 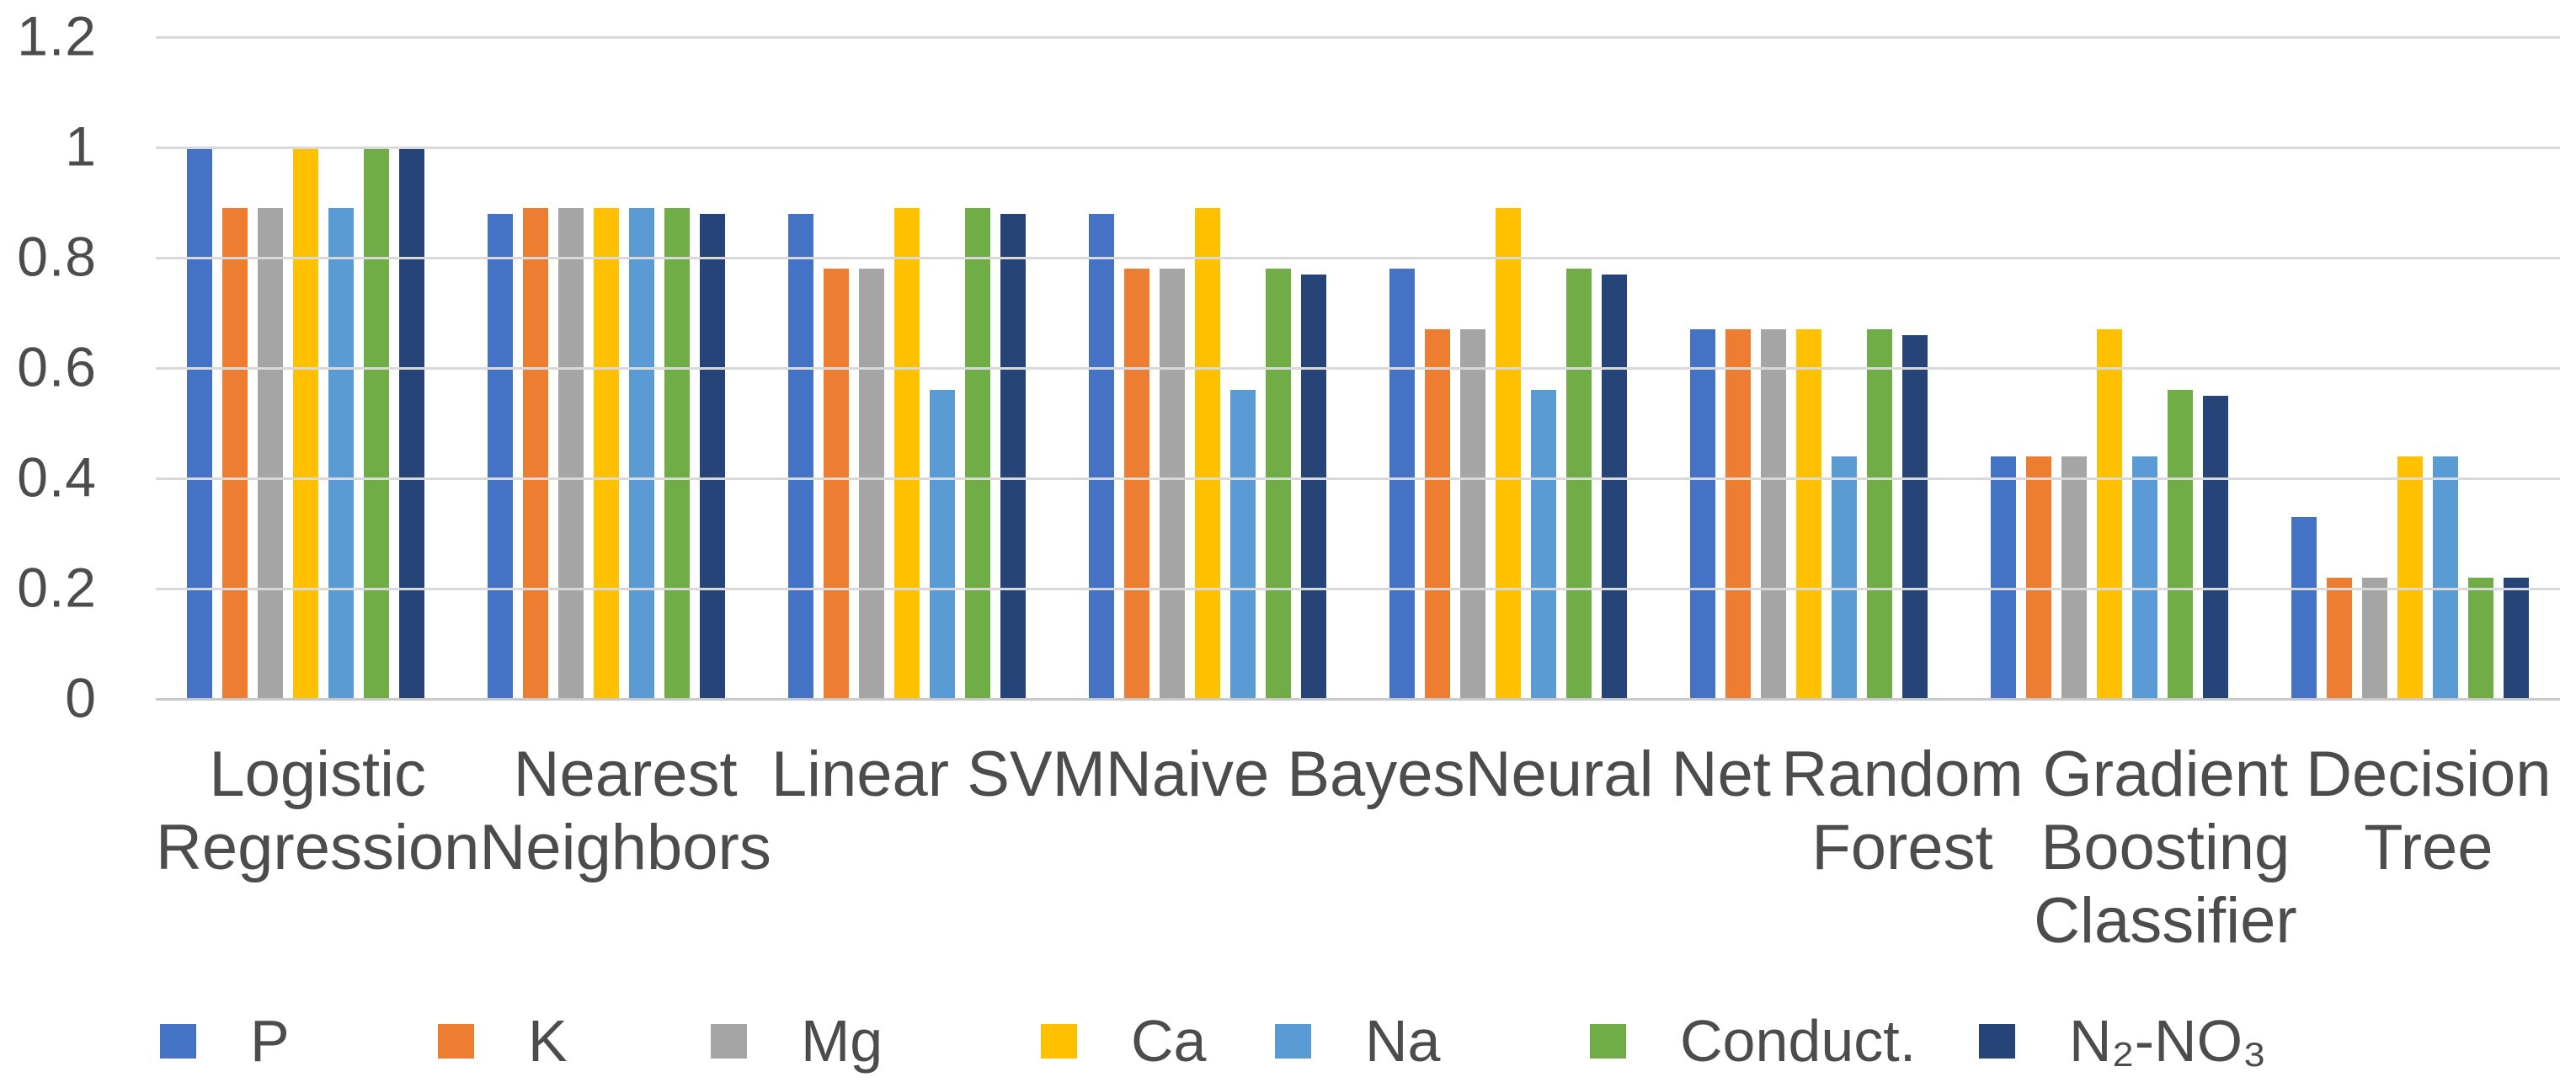 I want to click on x-category-label-line: Random, so click(x=1902, y=774).